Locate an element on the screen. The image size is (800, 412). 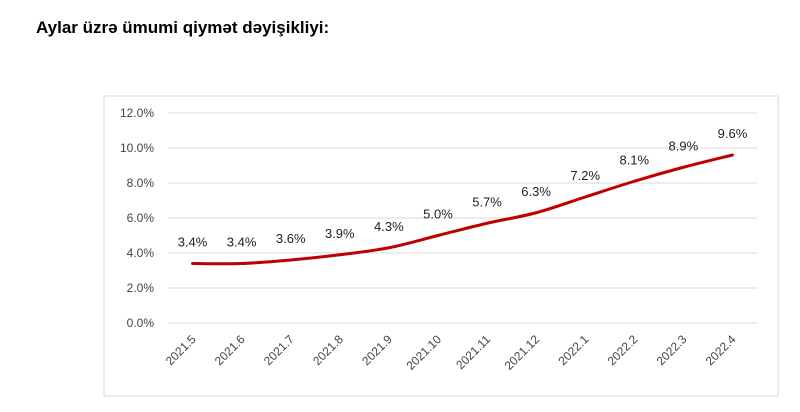
y-tick-label: 6.0% is located at coordinates (141, 218).